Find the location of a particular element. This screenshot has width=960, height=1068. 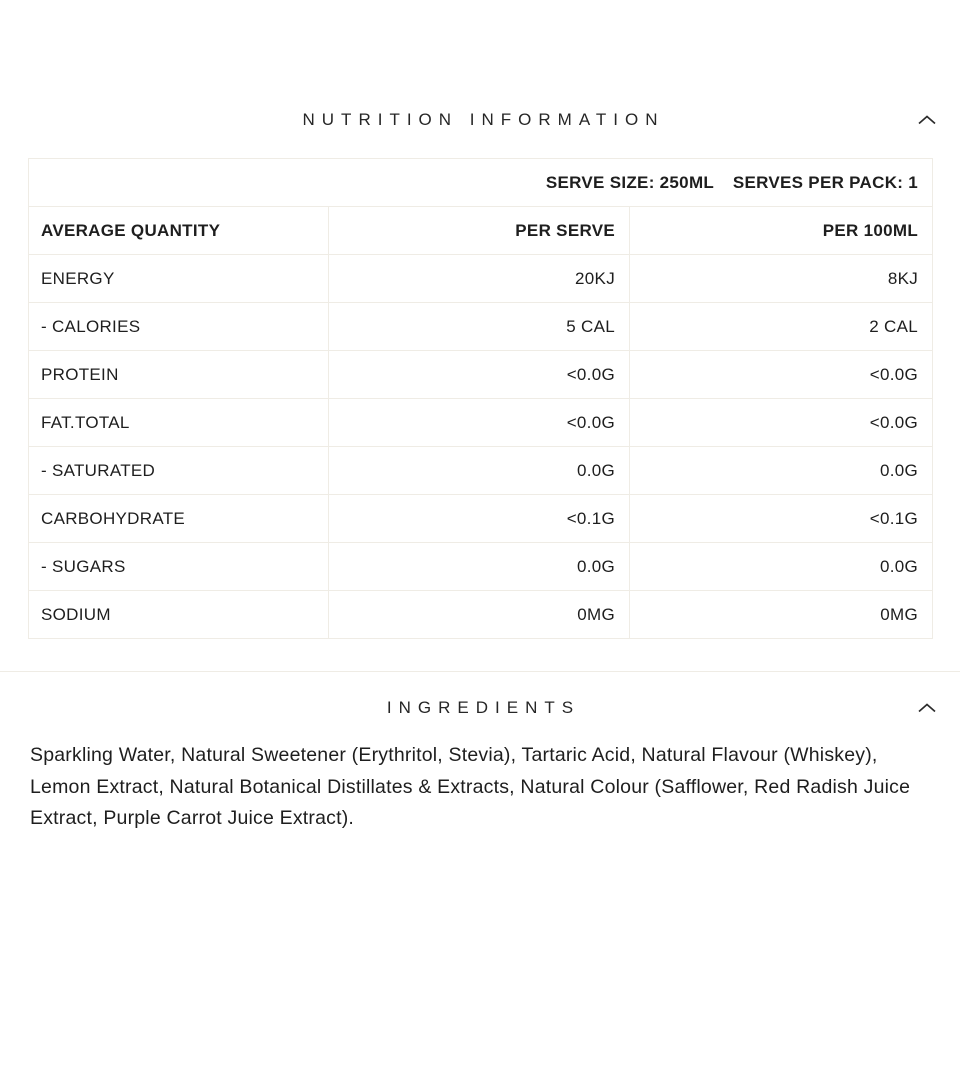

per-serve-cell: 20KJ is located at coordinates (479, 278).